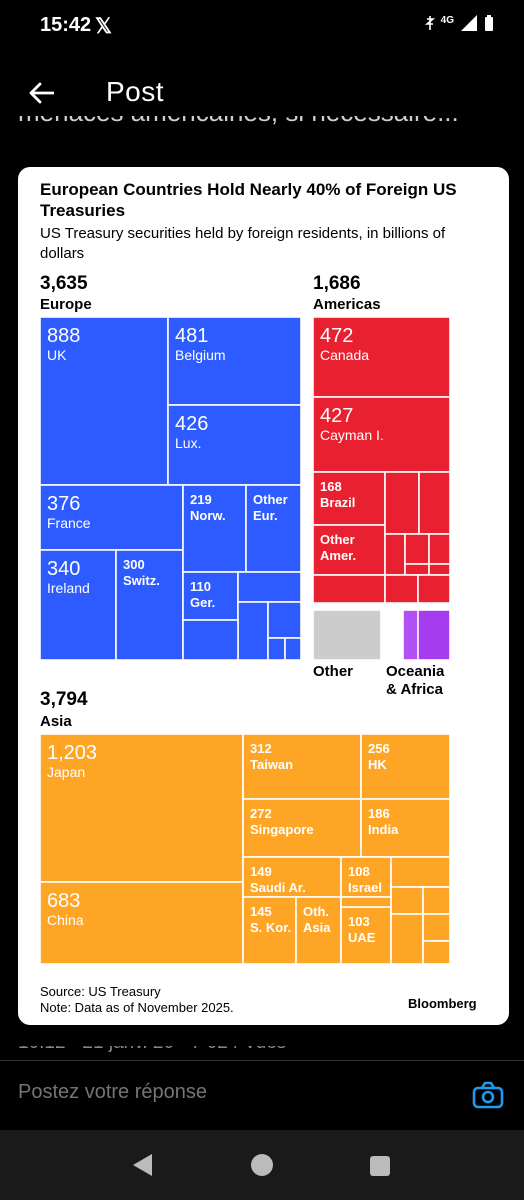 This screenshot has height=1200, width=524. Describe the element at coordinates (191, 424) in the screenshot. I see `value-lux: 426` at that location.